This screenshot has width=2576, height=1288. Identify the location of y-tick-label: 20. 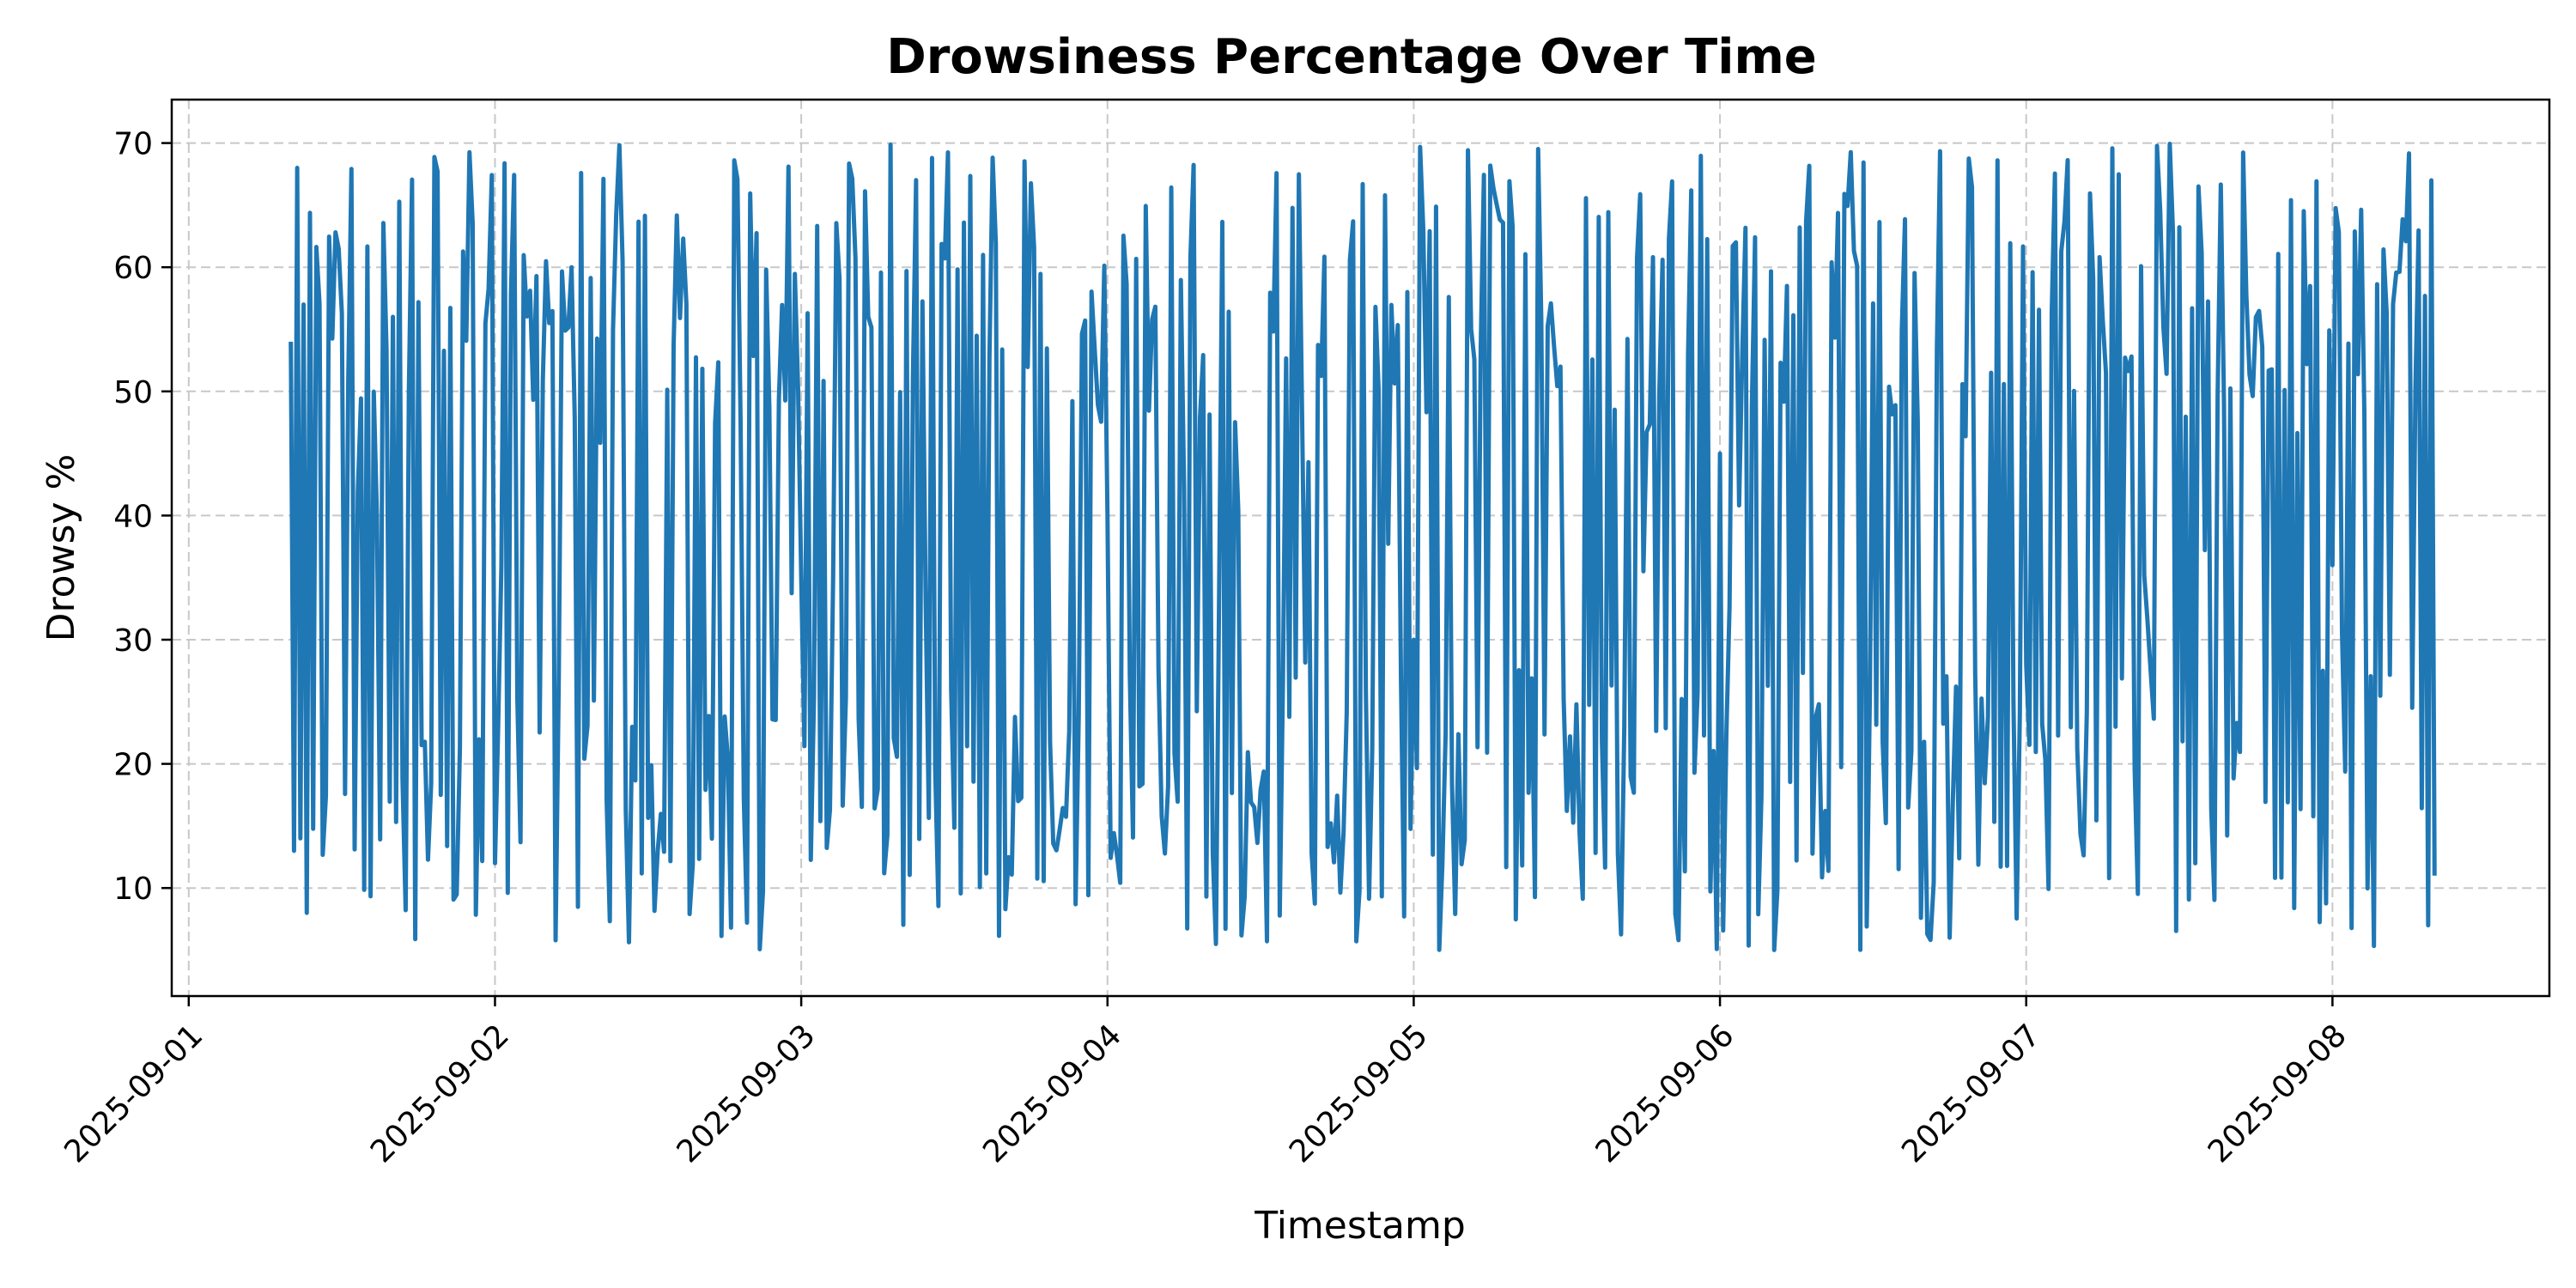
(133, 766).